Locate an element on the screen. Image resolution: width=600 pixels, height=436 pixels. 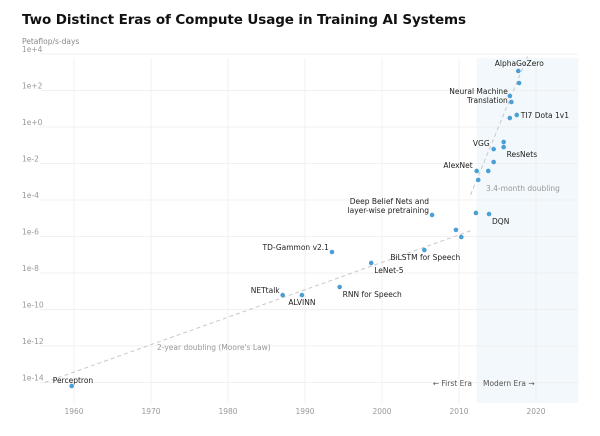
y-tick-label: 1e+4 is located at coordinates (32, 49).